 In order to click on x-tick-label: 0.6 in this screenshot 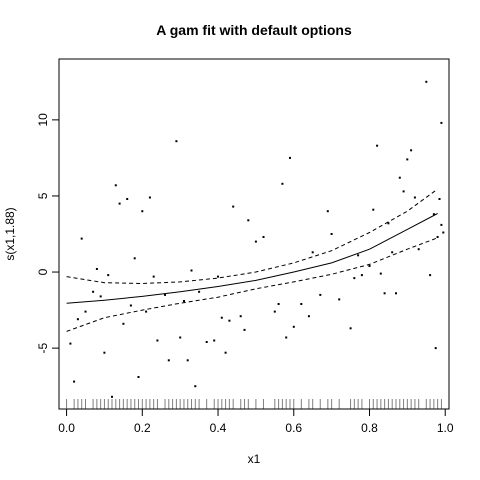, I will do `click(293, 428)`.